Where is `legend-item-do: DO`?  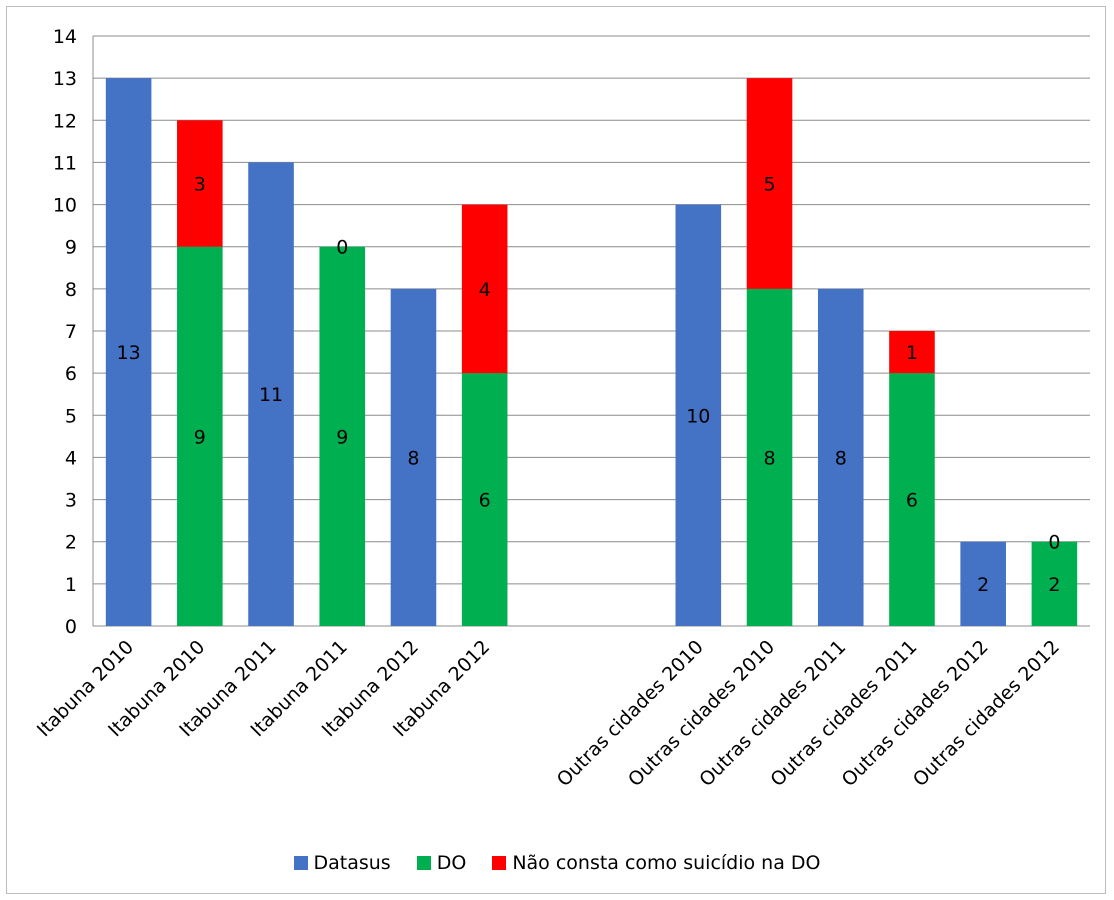 legend-item-do: DO is located at coordinates (441, 863).